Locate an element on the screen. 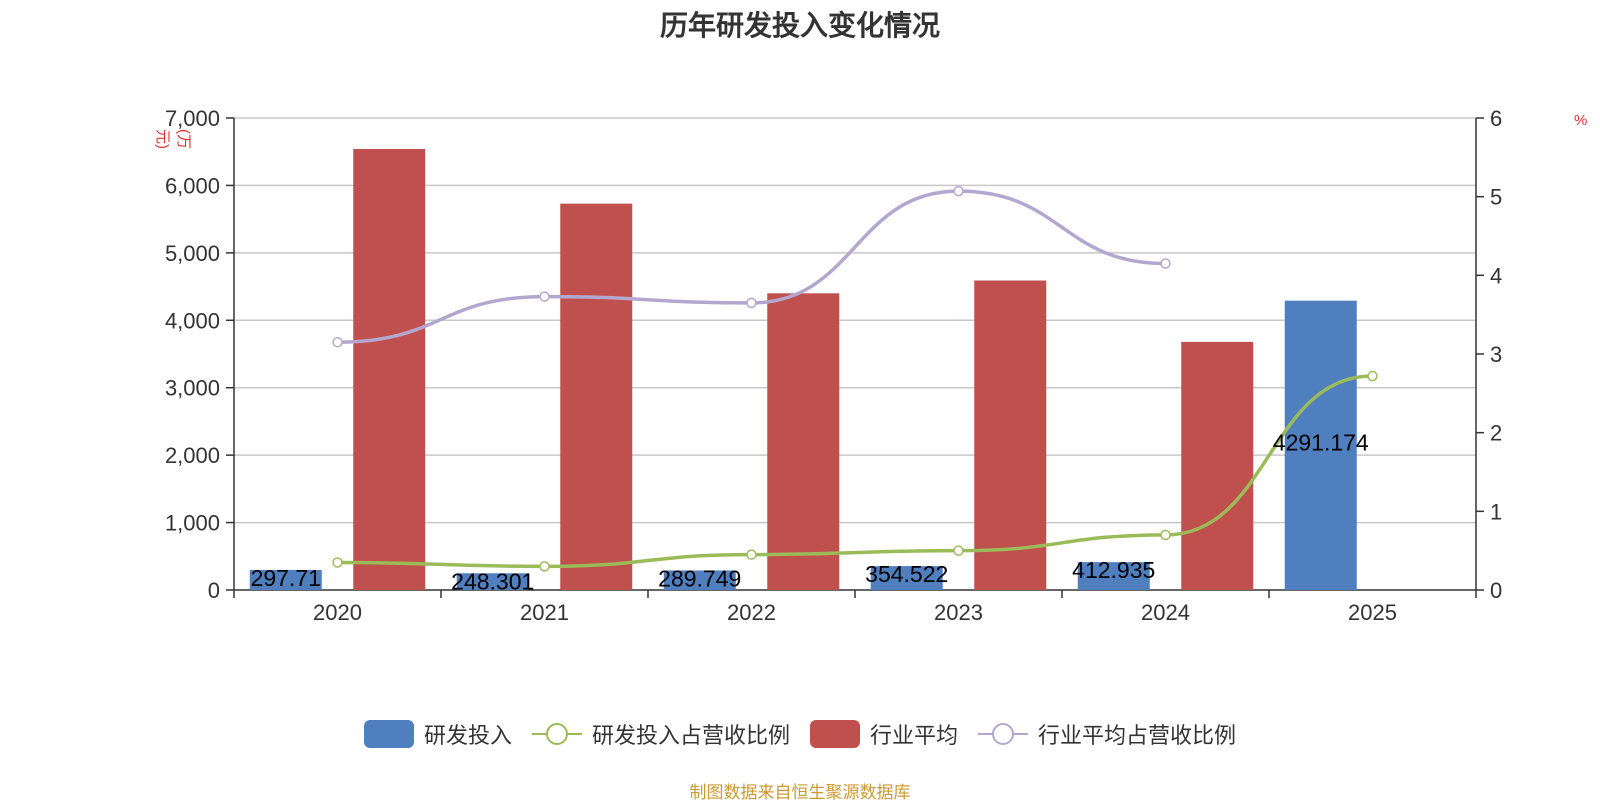 This screenshot has width=1600, height=803. y-left-tick-label: 3,000 is located at coordinates (192, 388).